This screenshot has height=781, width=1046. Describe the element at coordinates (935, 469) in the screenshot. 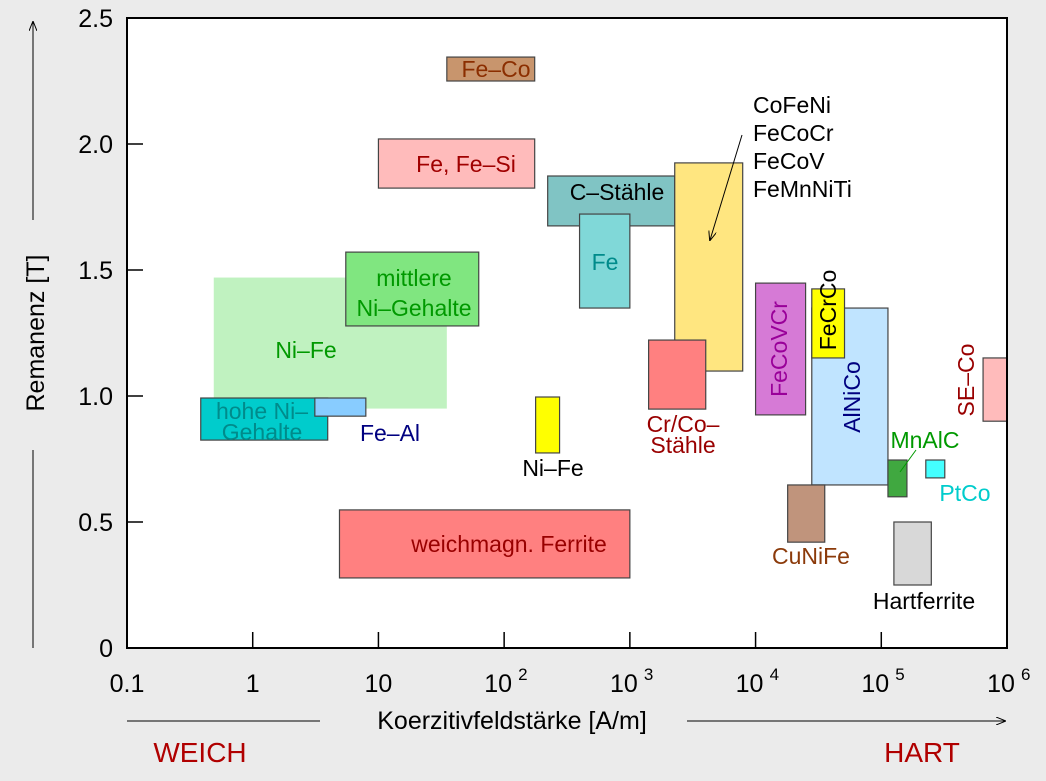

I see `region-ptco` at that location.